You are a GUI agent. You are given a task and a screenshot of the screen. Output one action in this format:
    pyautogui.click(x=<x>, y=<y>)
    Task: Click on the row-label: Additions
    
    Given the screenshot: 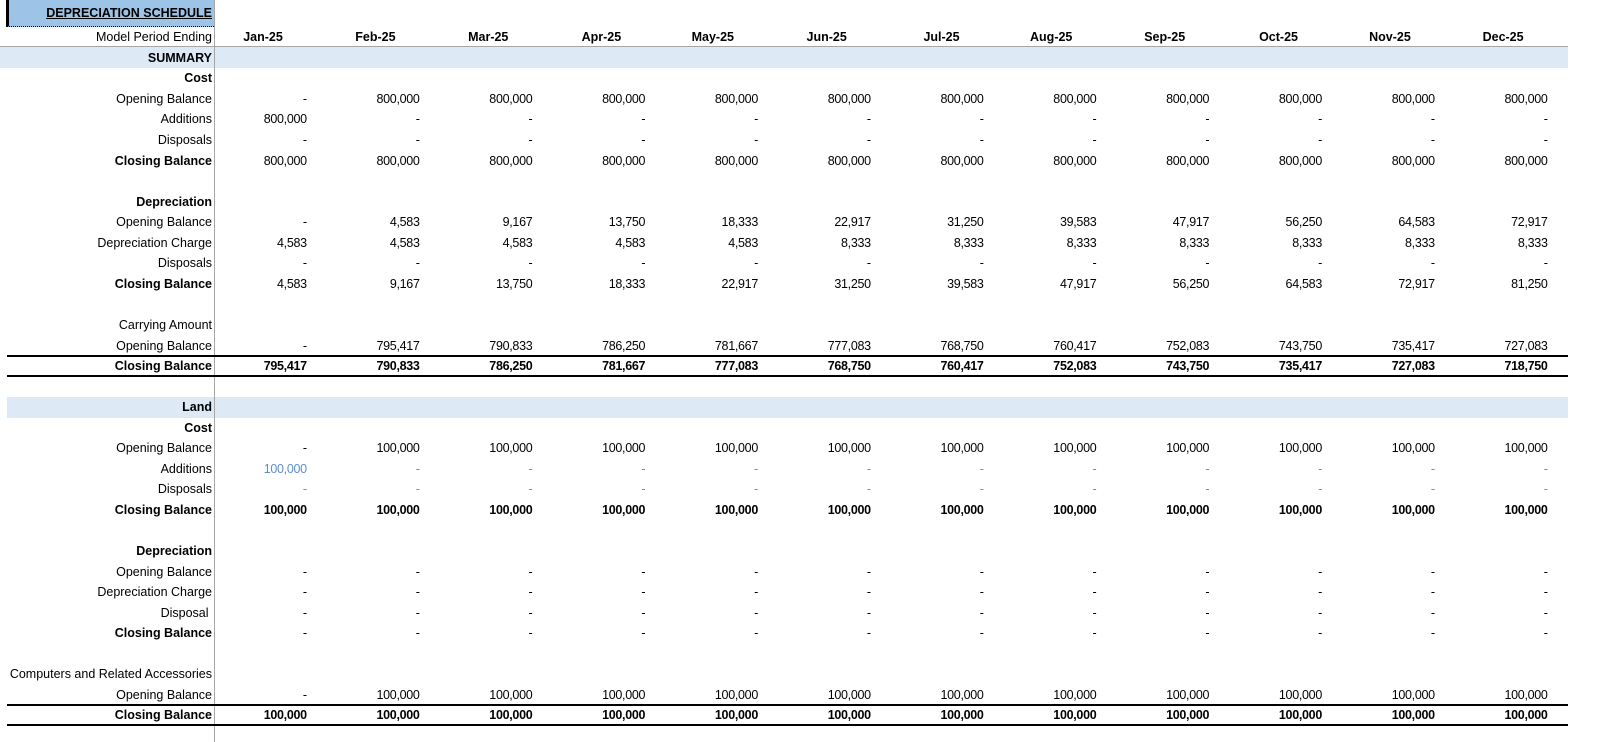 What is the action you would take?
    pyautogui.click(x=186, y=468)
    